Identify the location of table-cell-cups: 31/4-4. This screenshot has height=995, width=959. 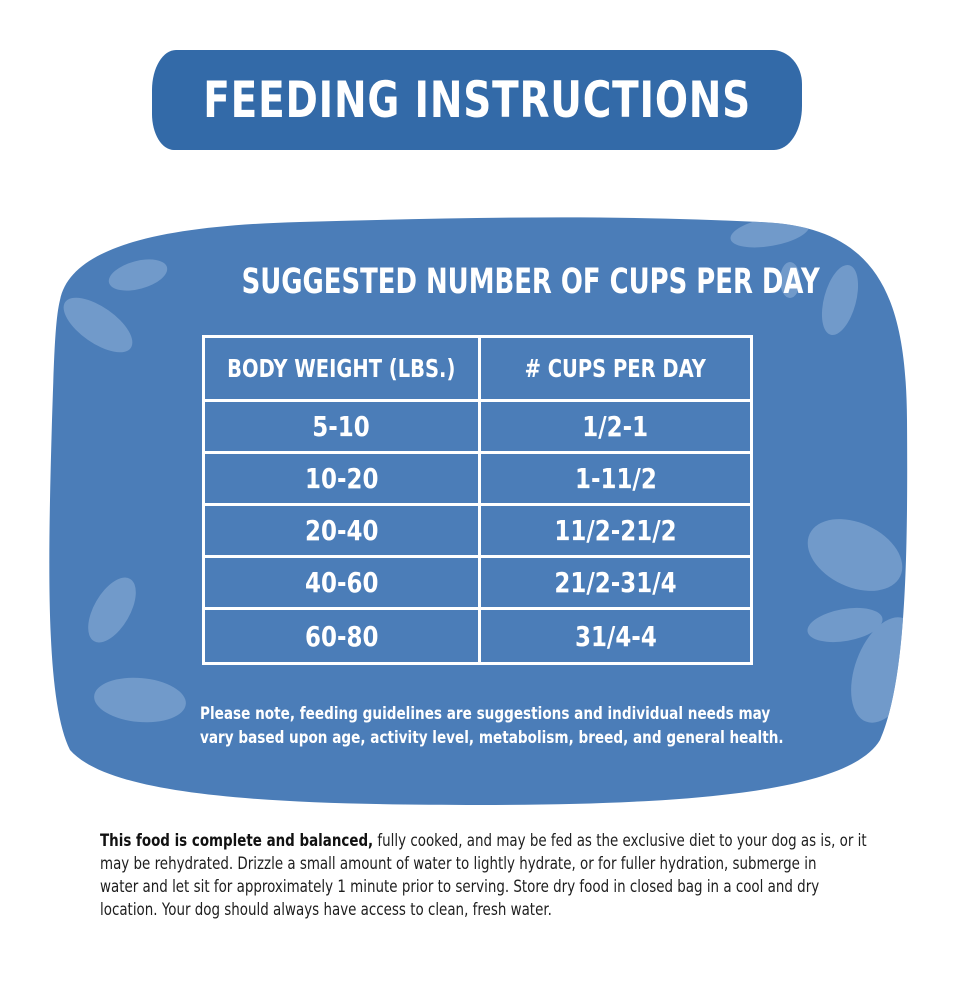
(615, 636).